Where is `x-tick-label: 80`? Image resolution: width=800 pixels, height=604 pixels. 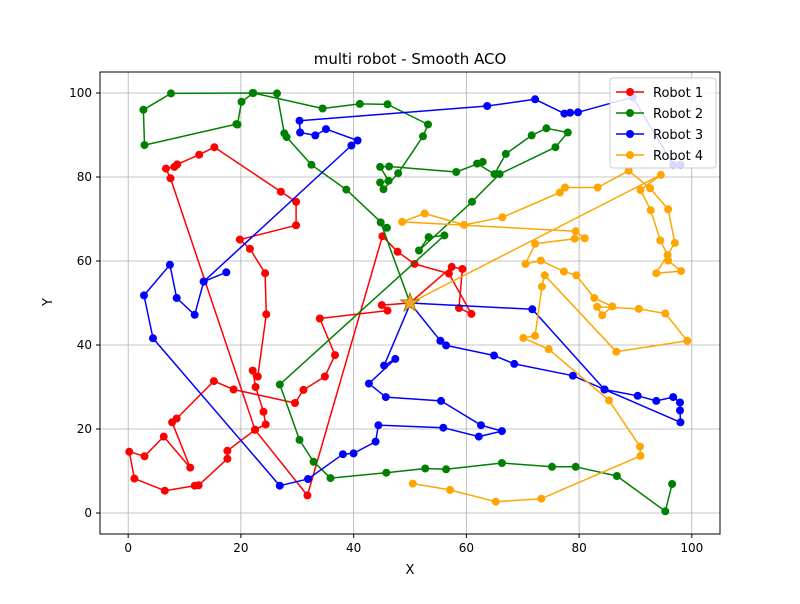 x-tick-label: 80 is located at coordinates (578, 548).